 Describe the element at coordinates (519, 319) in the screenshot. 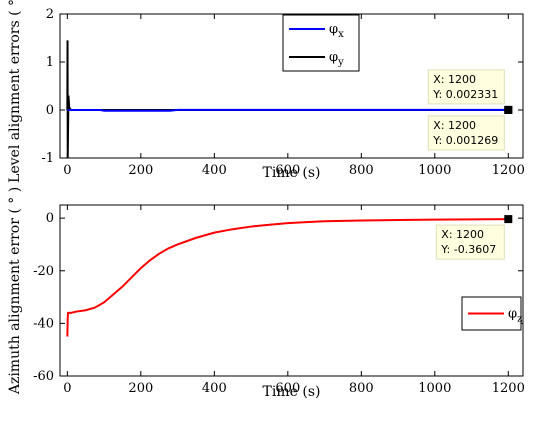

I see `legend-subscript: z` at that location.